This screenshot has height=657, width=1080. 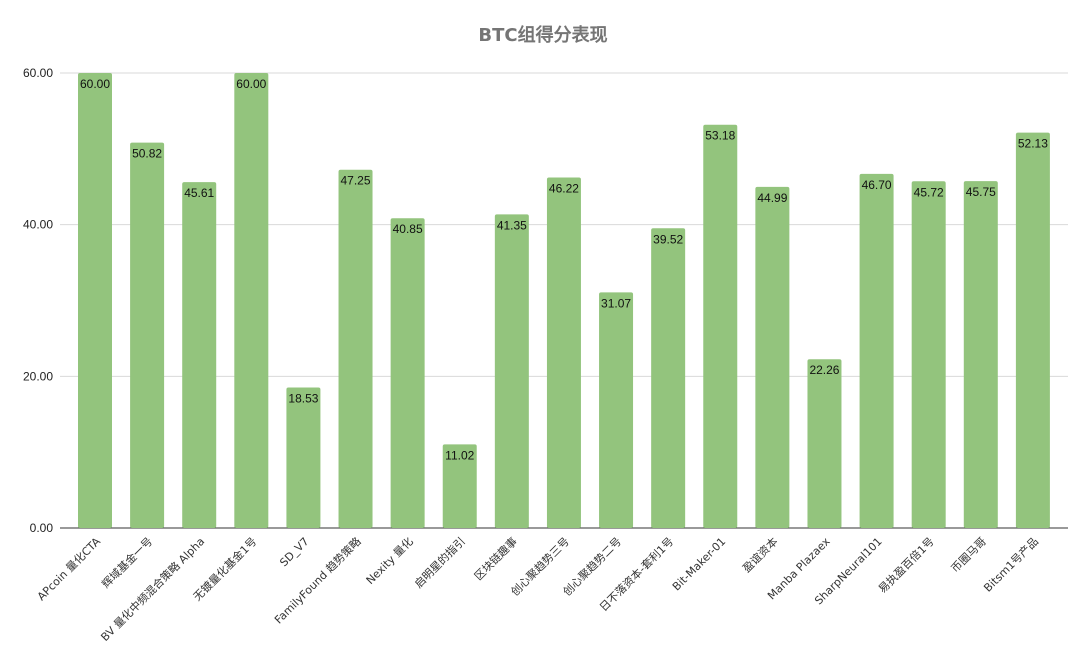 What do you see at coordinates (38, 225) in the screenshot?
I see `y-tick-label: 40.00` at bounding box center [38, 225].